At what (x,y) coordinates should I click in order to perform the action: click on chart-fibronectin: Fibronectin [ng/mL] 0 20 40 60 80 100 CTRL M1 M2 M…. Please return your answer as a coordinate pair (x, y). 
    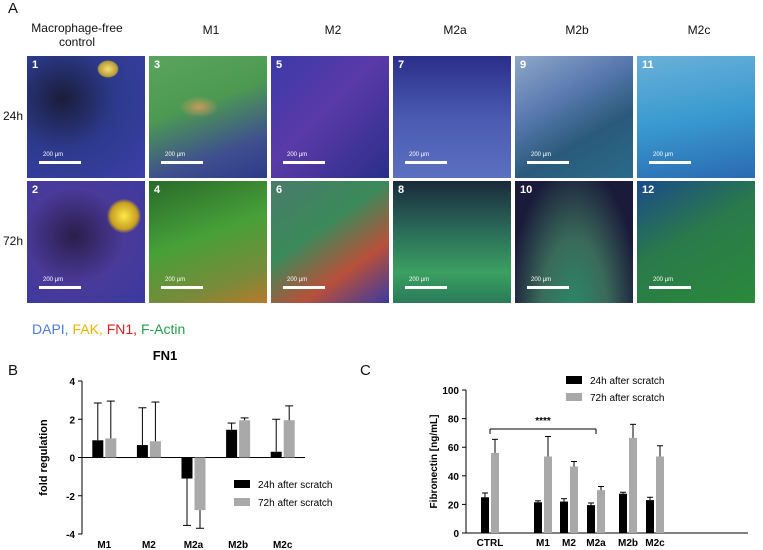
    Looking at the image, I should click on (588, 462).